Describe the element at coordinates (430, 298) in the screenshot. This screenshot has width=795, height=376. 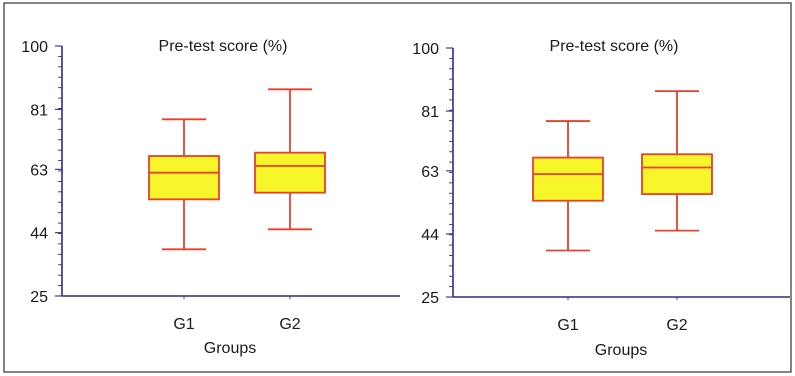
I see `y-tick-label-right: 25` at that location.